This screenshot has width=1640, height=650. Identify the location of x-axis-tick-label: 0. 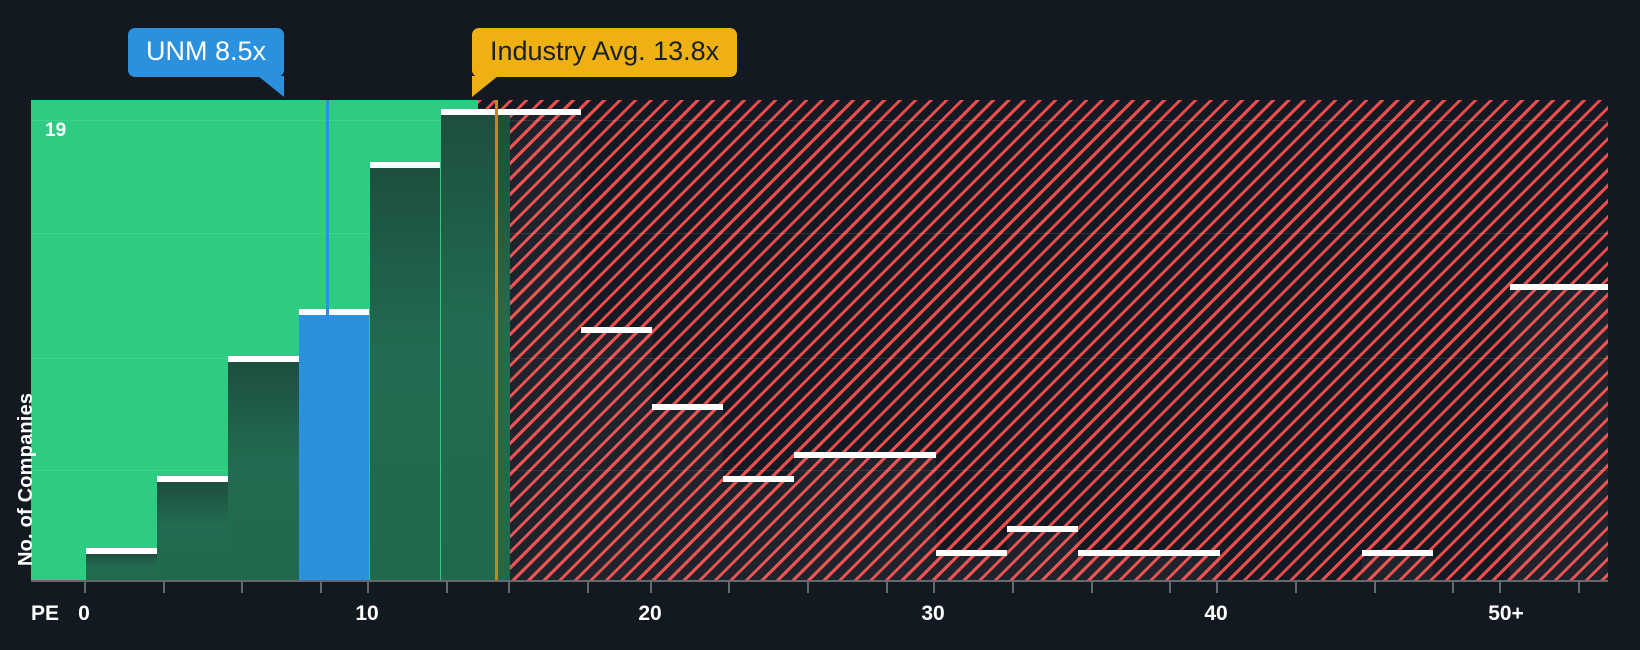
(84, 613).